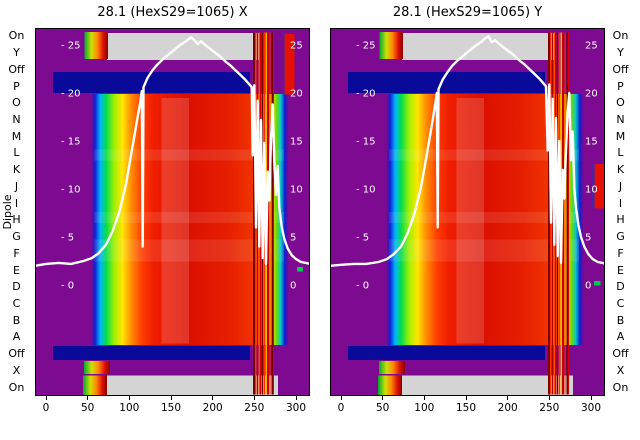  What do you see at coordinates (16, 237) in the screenshot?
I see `row-label: G` at bounding box center [16, 237].